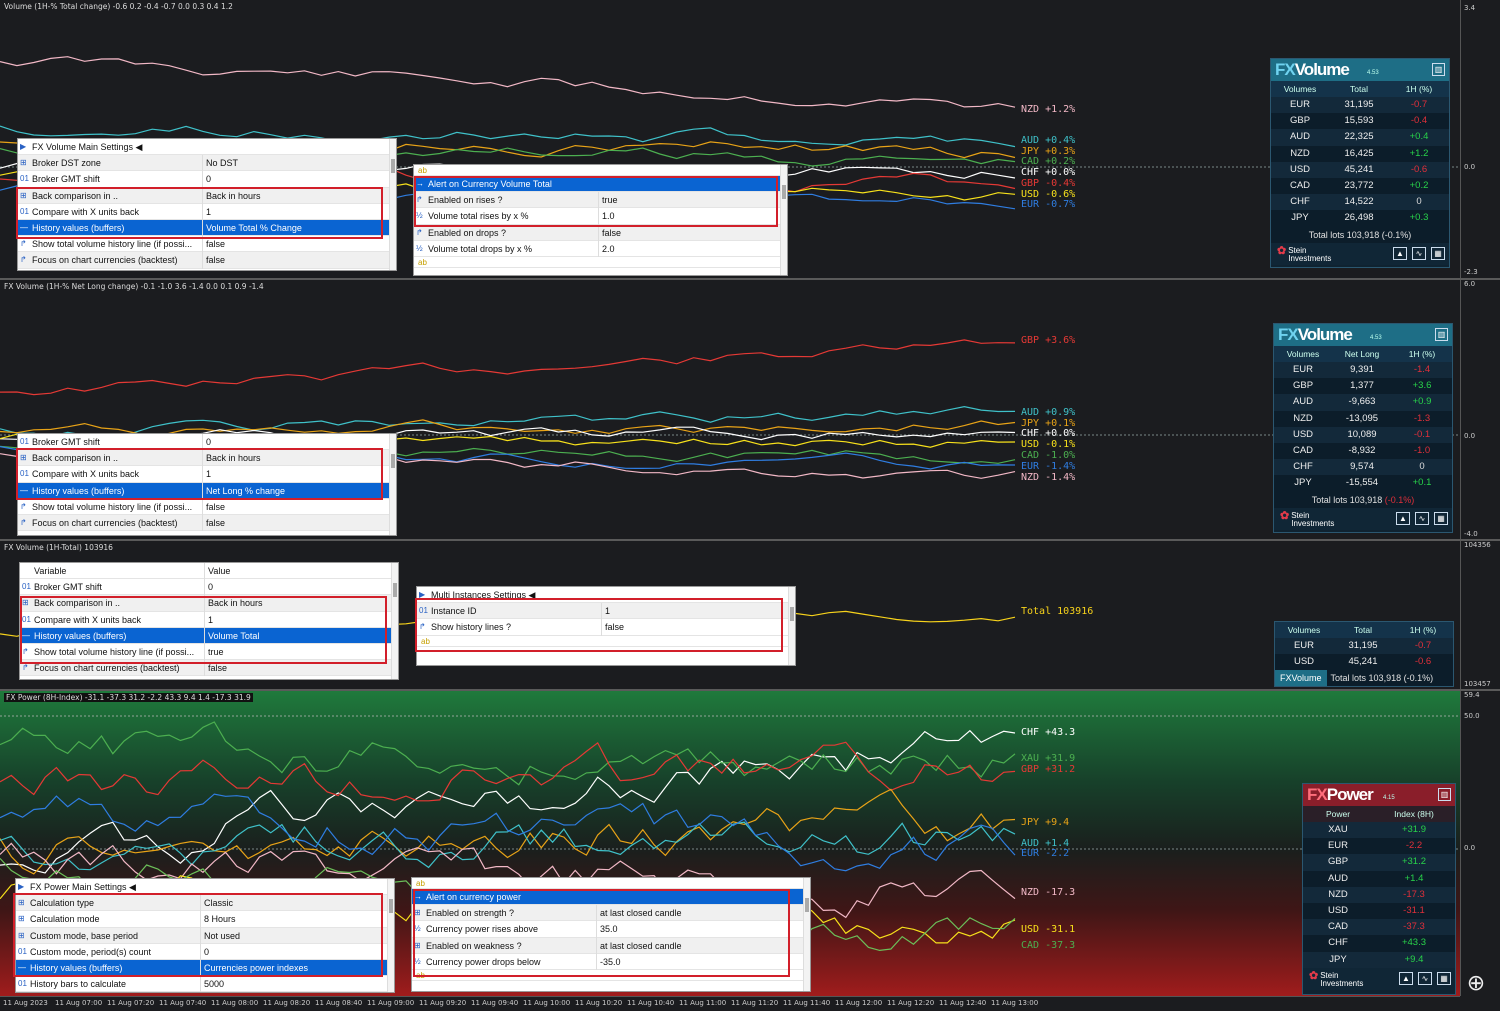 This screenshot has height=1011, width=1500. Describe the element at coordinates (1363, 418) in the screenshot. I see `widget-row: NZD -13,095 -1.3` at that location.